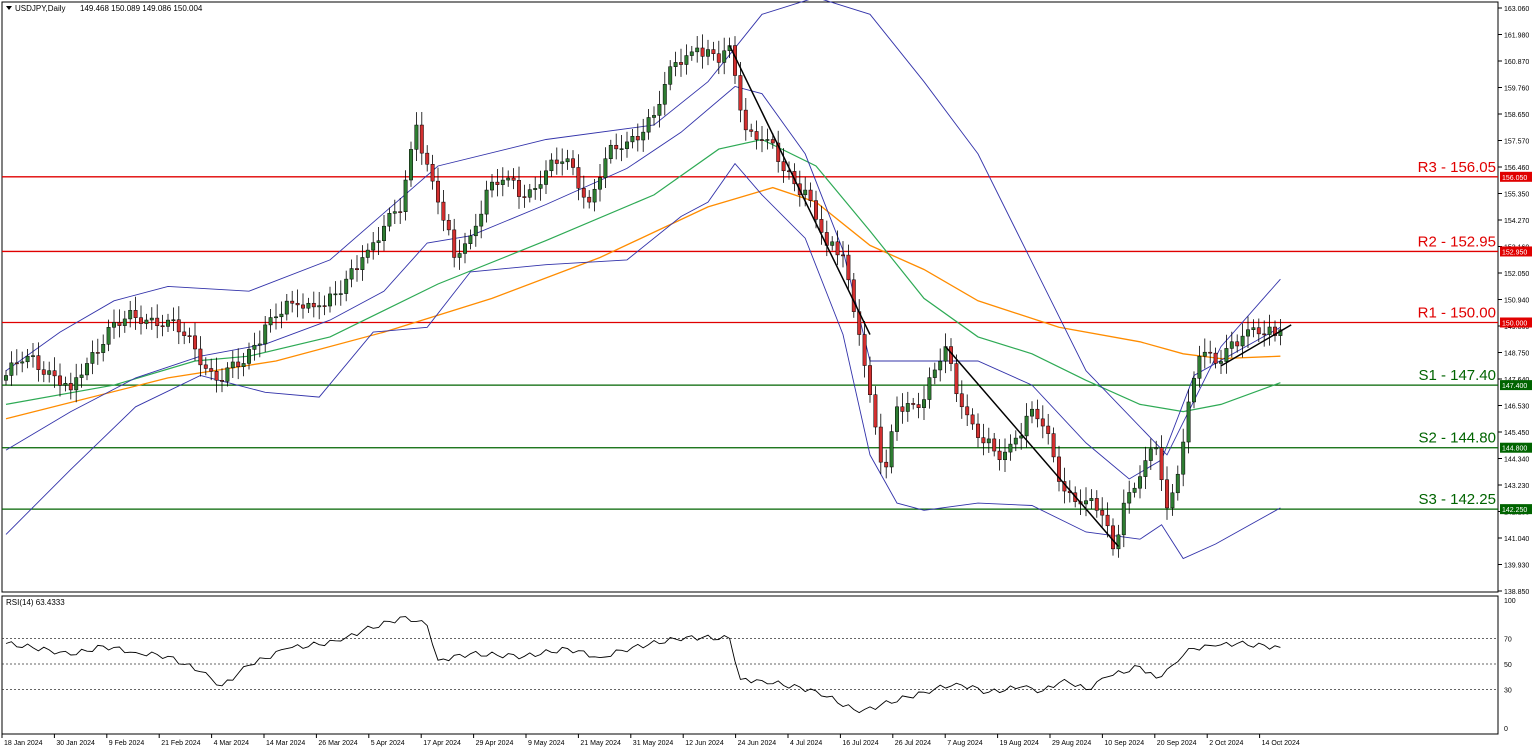 The height and width of the screenshot is (750, 1536). What do you see at coordinates (1514, 386) in the screenshot?
I see `level-price-tag-text: 147.400` at bounding box center [1514, 386].